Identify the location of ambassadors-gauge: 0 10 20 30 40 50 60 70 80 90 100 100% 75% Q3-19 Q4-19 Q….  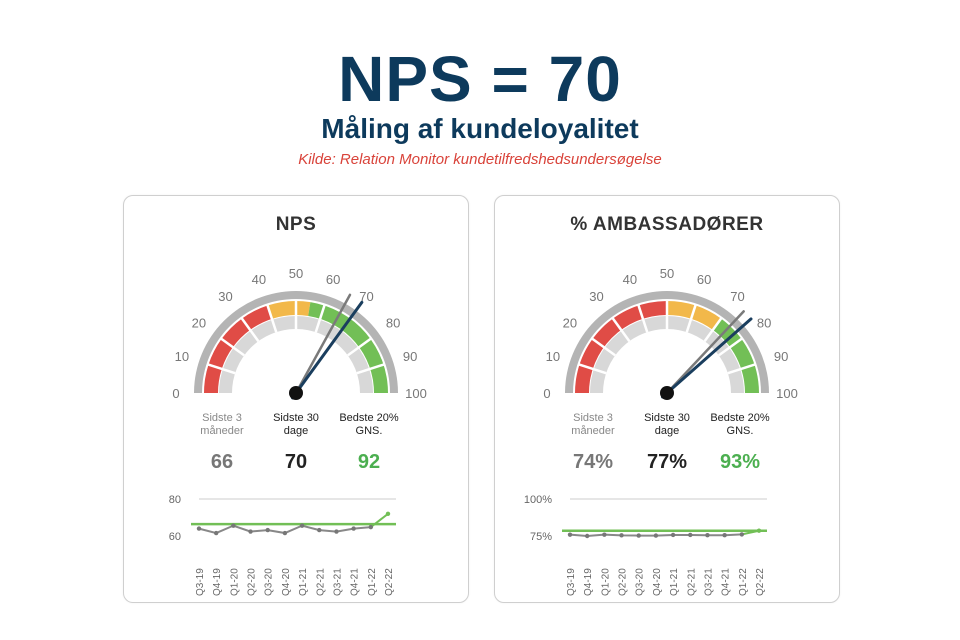
(661, 431).